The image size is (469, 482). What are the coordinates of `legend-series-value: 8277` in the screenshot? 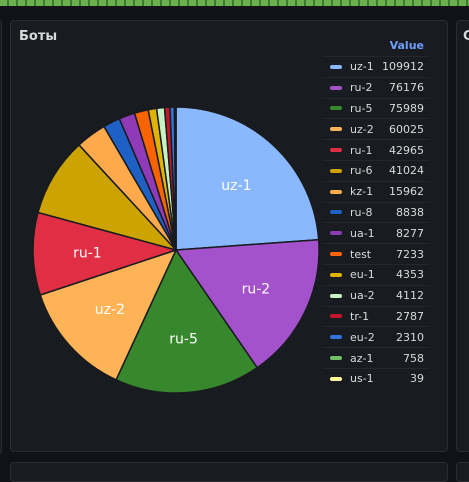 It's located at (413, 233).